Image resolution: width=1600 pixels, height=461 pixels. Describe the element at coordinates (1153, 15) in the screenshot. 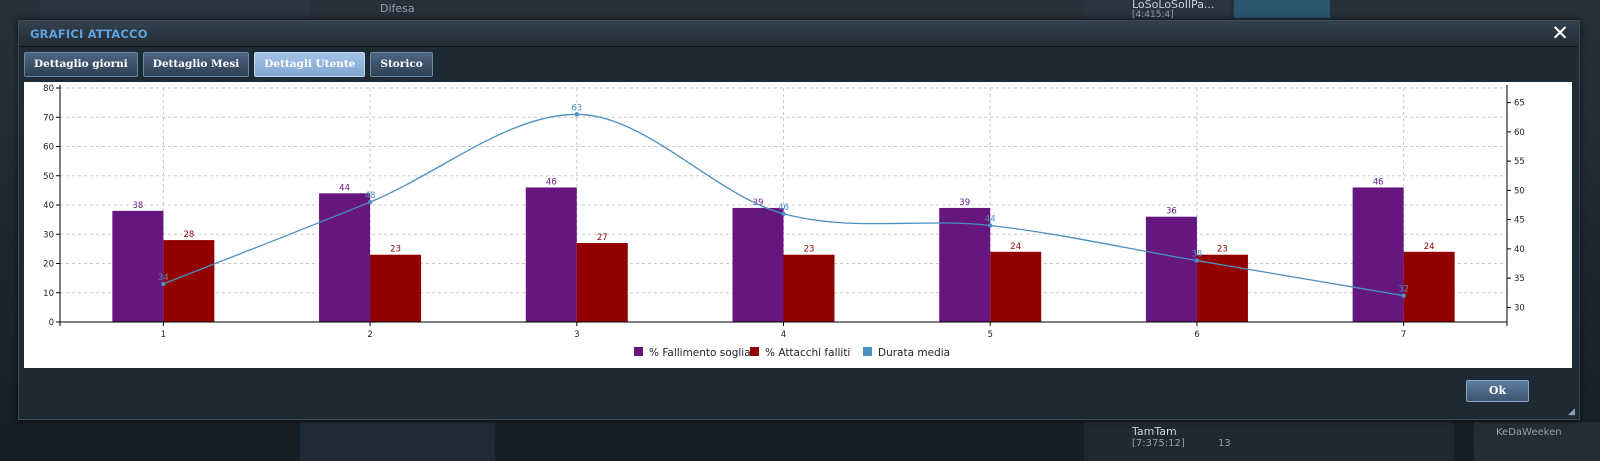

I see `background-coords: [4:415:4]` at that location.